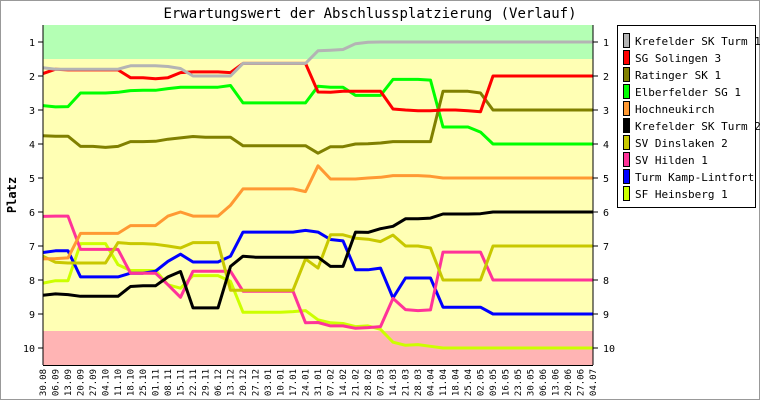  What do you see at coordinates (494, 382) in the screenshot?
I see `x-tick-label: 09.05` at bounding box center [494, 382].